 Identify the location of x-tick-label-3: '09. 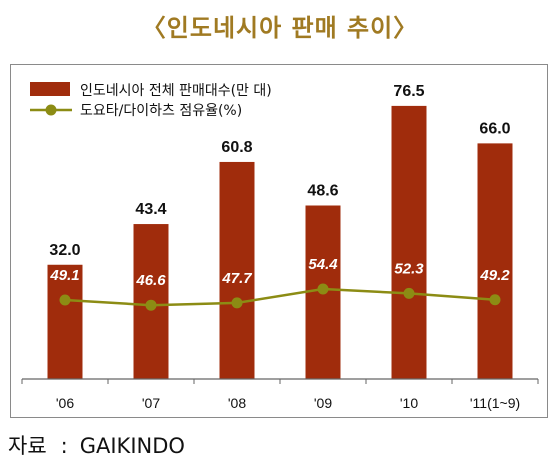
(323, 403).